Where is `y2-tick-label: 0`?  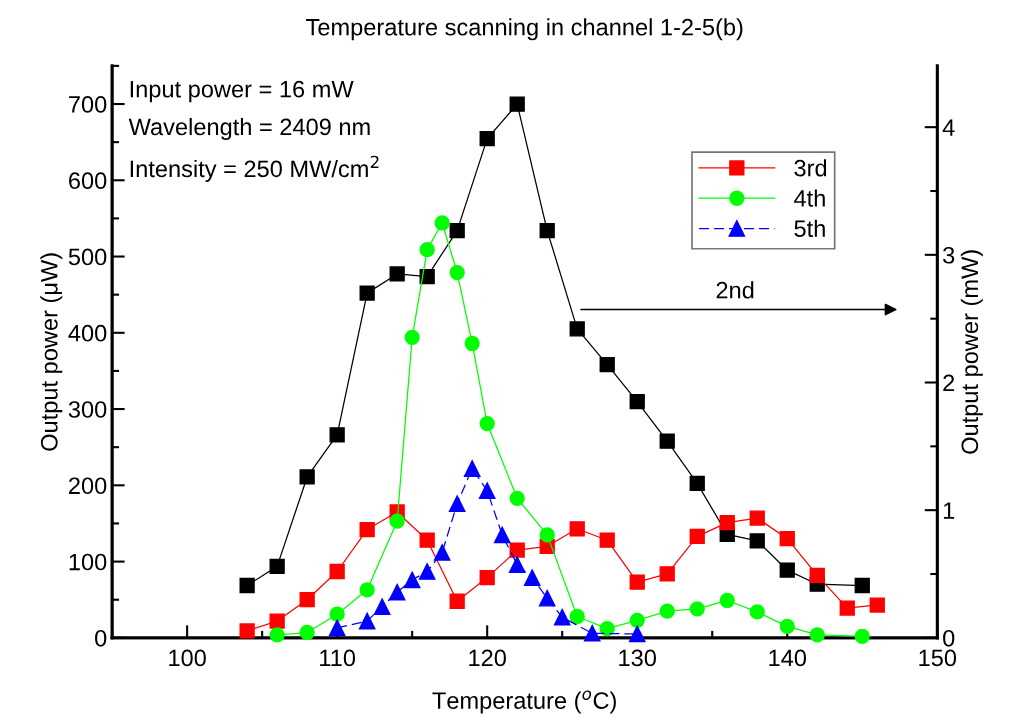
y2-tick-label: 0 is located at coordinates (949, 638).